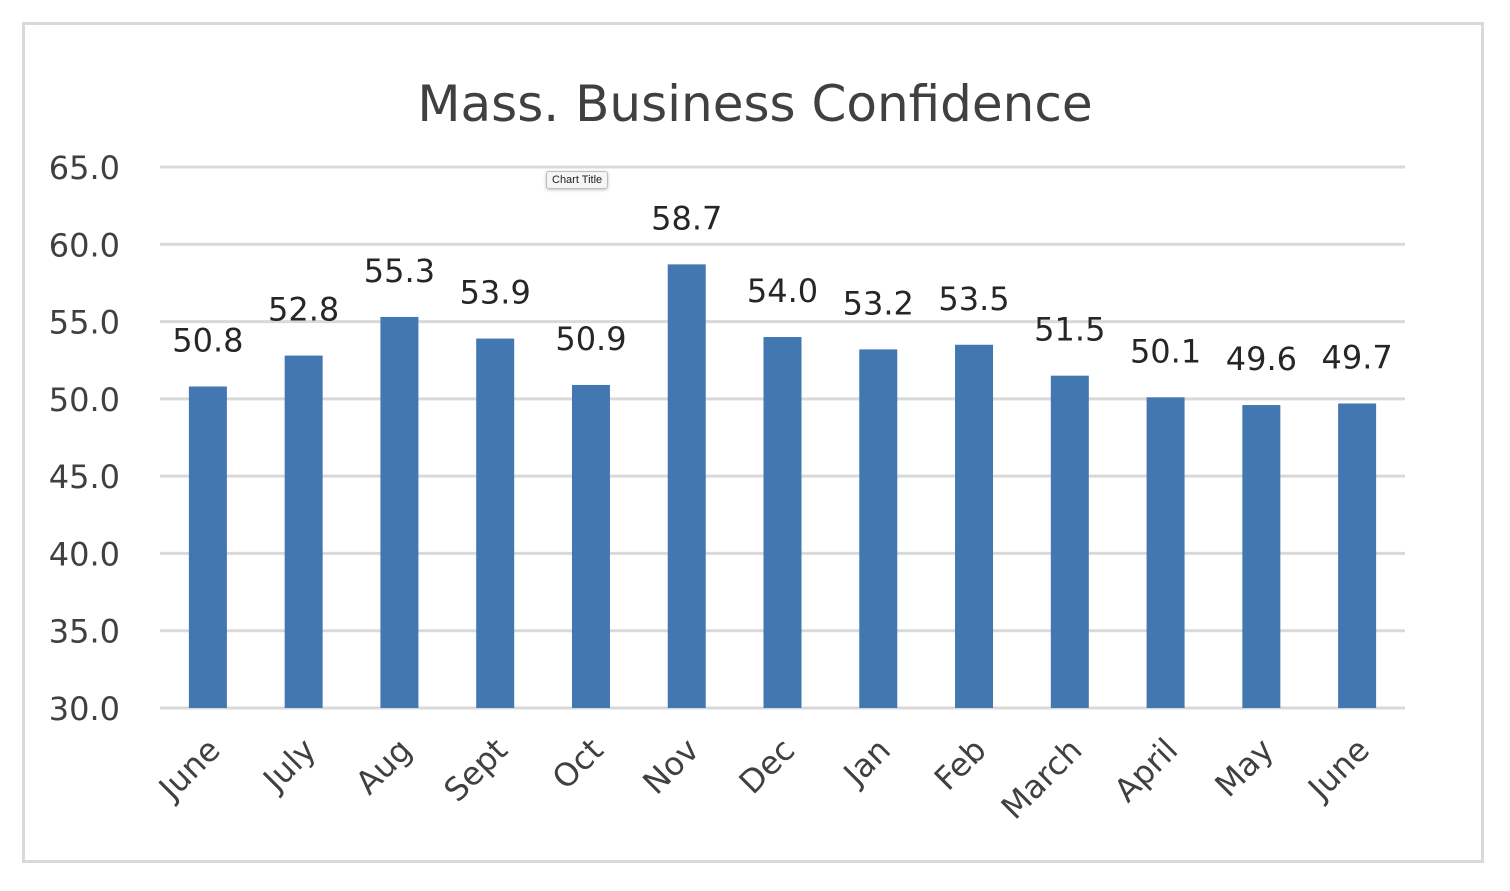 This screenshot has height=891, width=1510. Describe the element at coordinates (84, 400) in the screenshot. I see `y-tick-label: 50.0` at that location.